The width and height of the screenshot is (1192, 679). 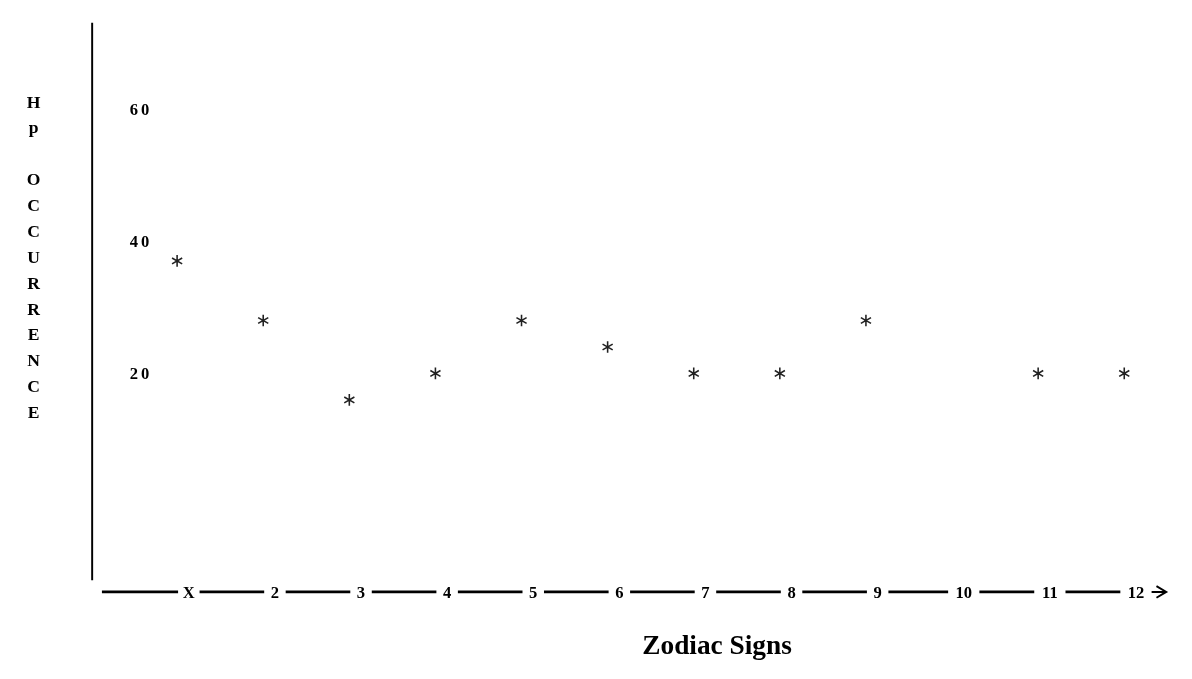 I want to click on x-axis-title: Zodiac Signs, so click(x=717, y=645).